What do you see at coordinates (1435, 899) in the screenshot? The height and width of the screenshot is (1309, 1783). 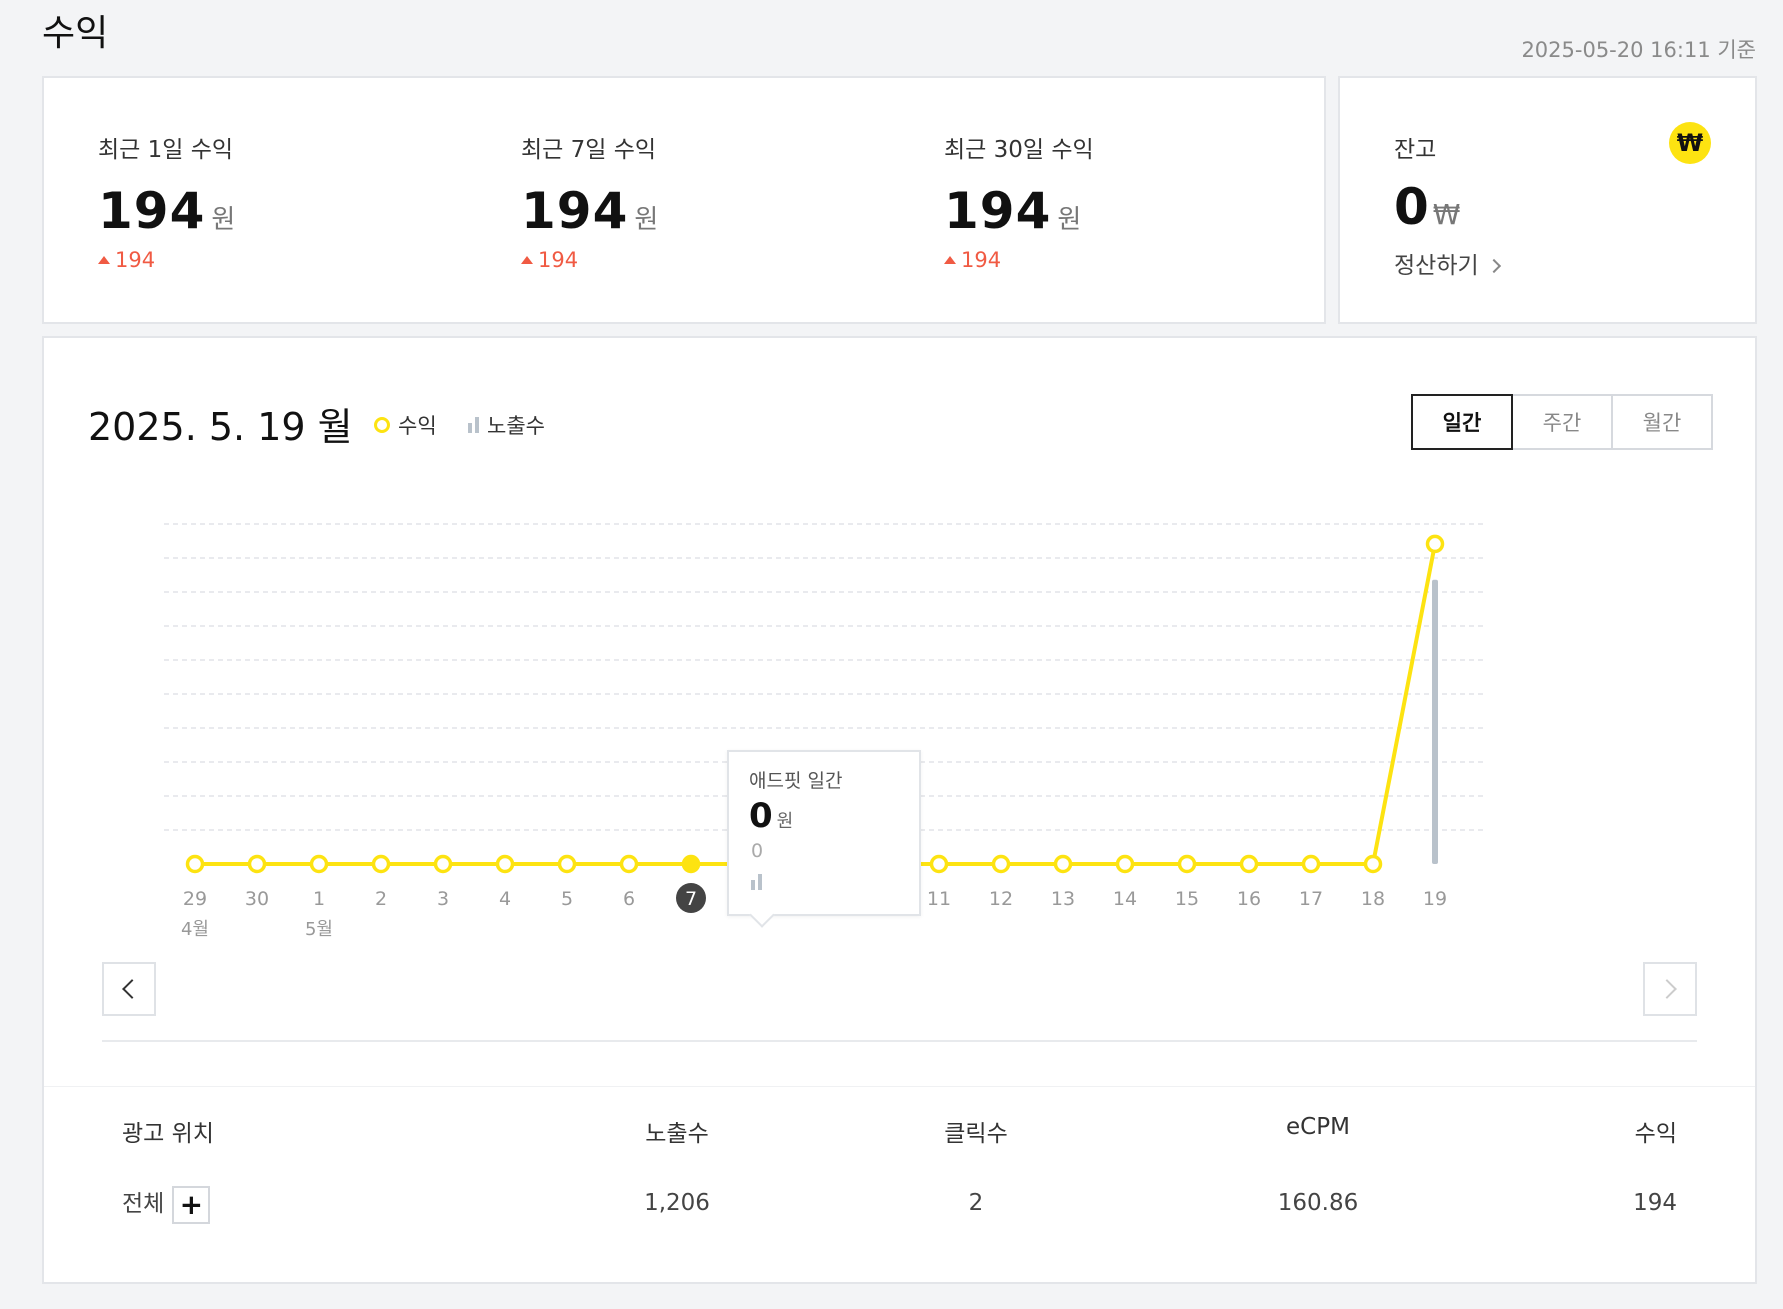 I see `x-tick-label: 19` at bounding box center [1435, 899].